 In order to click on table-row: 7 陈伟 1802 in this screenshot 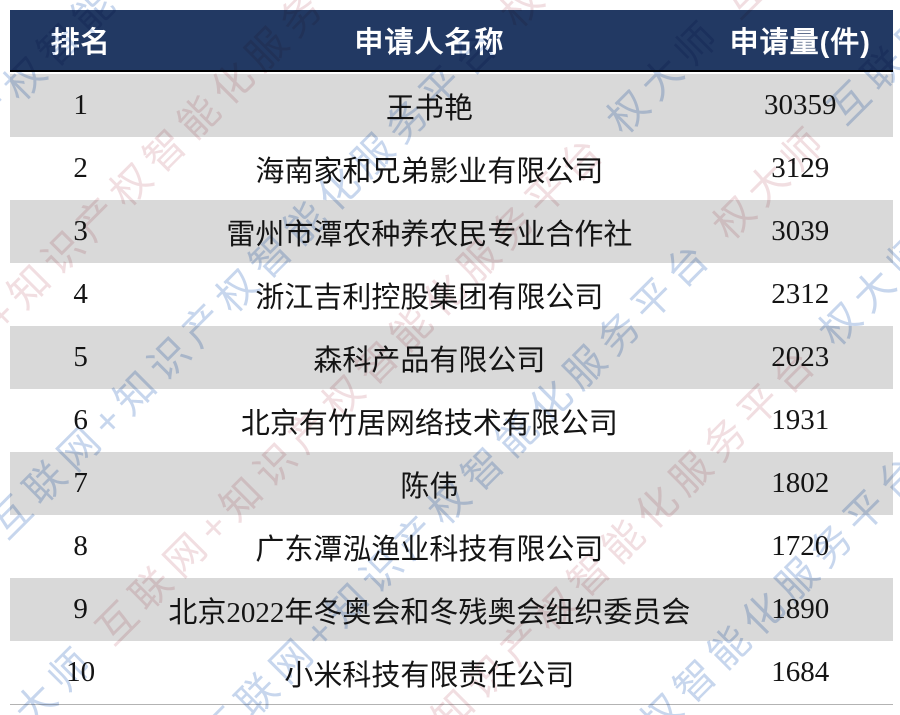, I will do `click(451, 483)`.